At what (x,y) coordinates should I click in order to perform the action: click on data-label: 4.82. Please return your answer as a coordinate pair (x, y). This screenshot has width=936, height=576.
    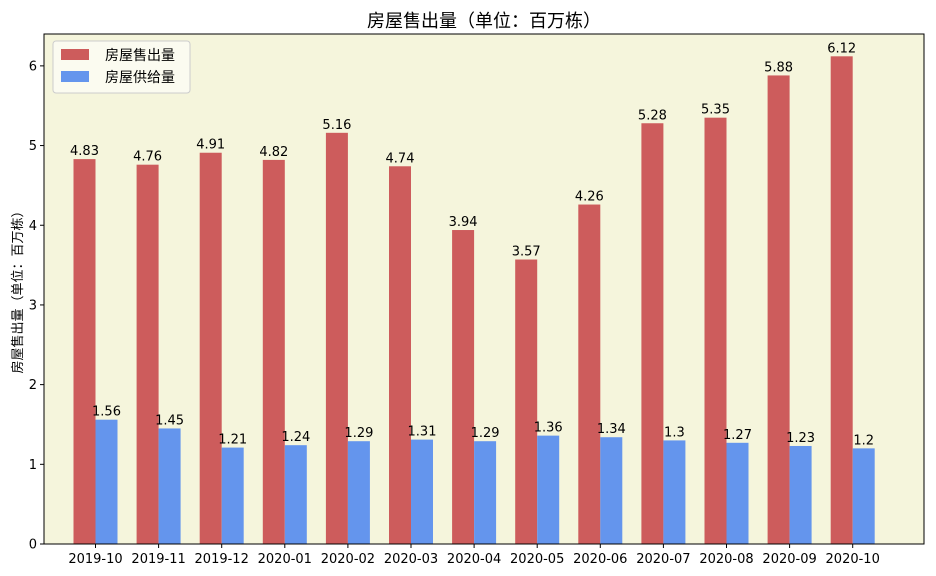
    Looking at the image, I should click on (273, 152).